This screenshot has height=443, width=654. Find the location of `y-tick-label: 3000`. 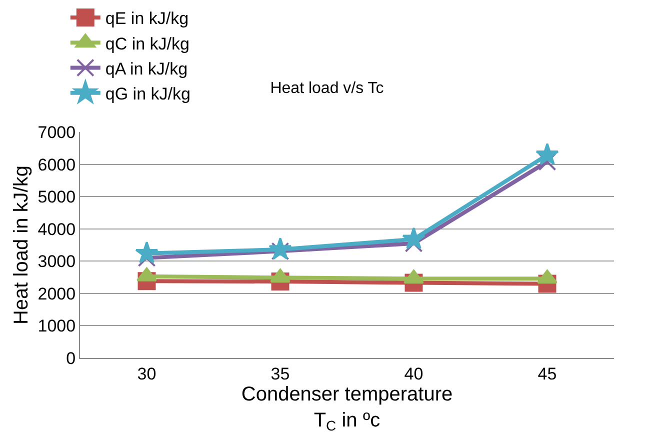

y-tick-label: 3000 is located at coordinates (57, 262).